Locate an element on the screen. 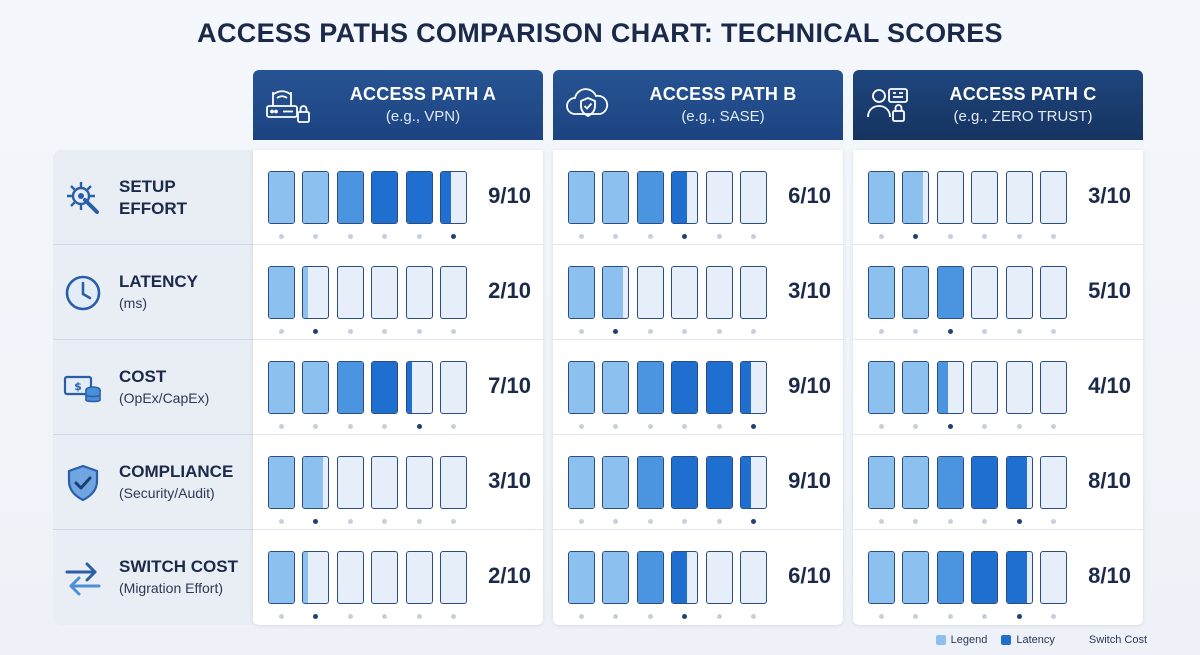 Image resolution: width=1200 pixels, height=655 pixels. legend-label: Switch Cost is located at coordinates (1117, 640).